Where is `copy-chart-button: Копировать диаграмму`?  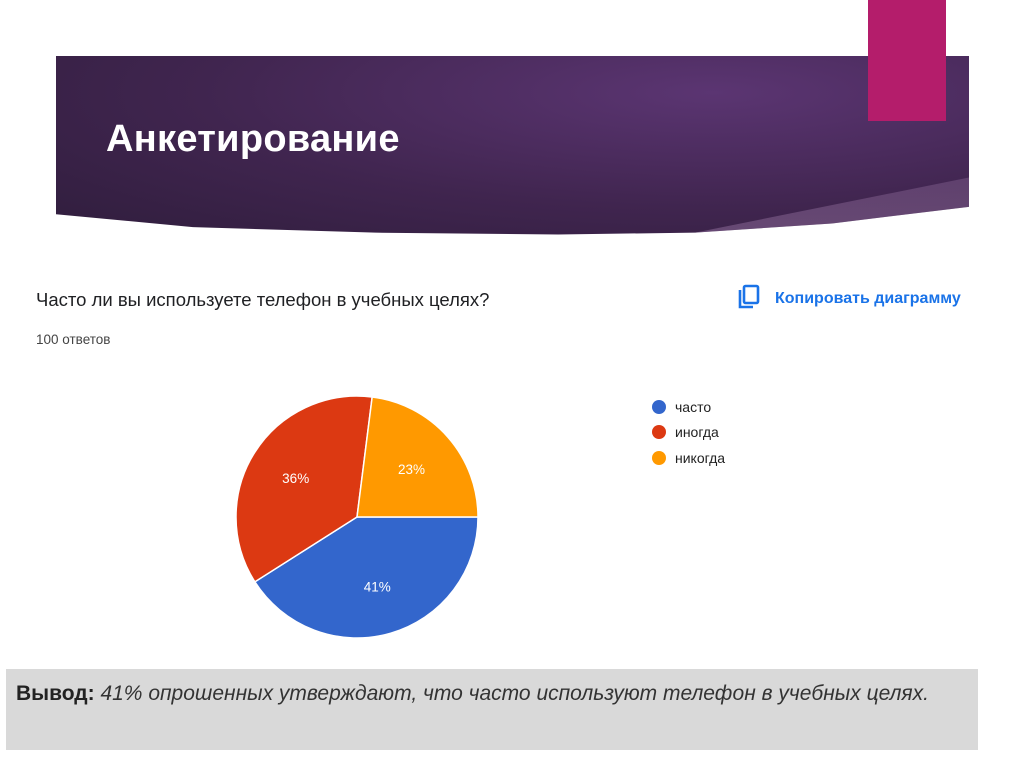 copy-chart-button: Копировать диаграмму is located at coordinates (849, 299).